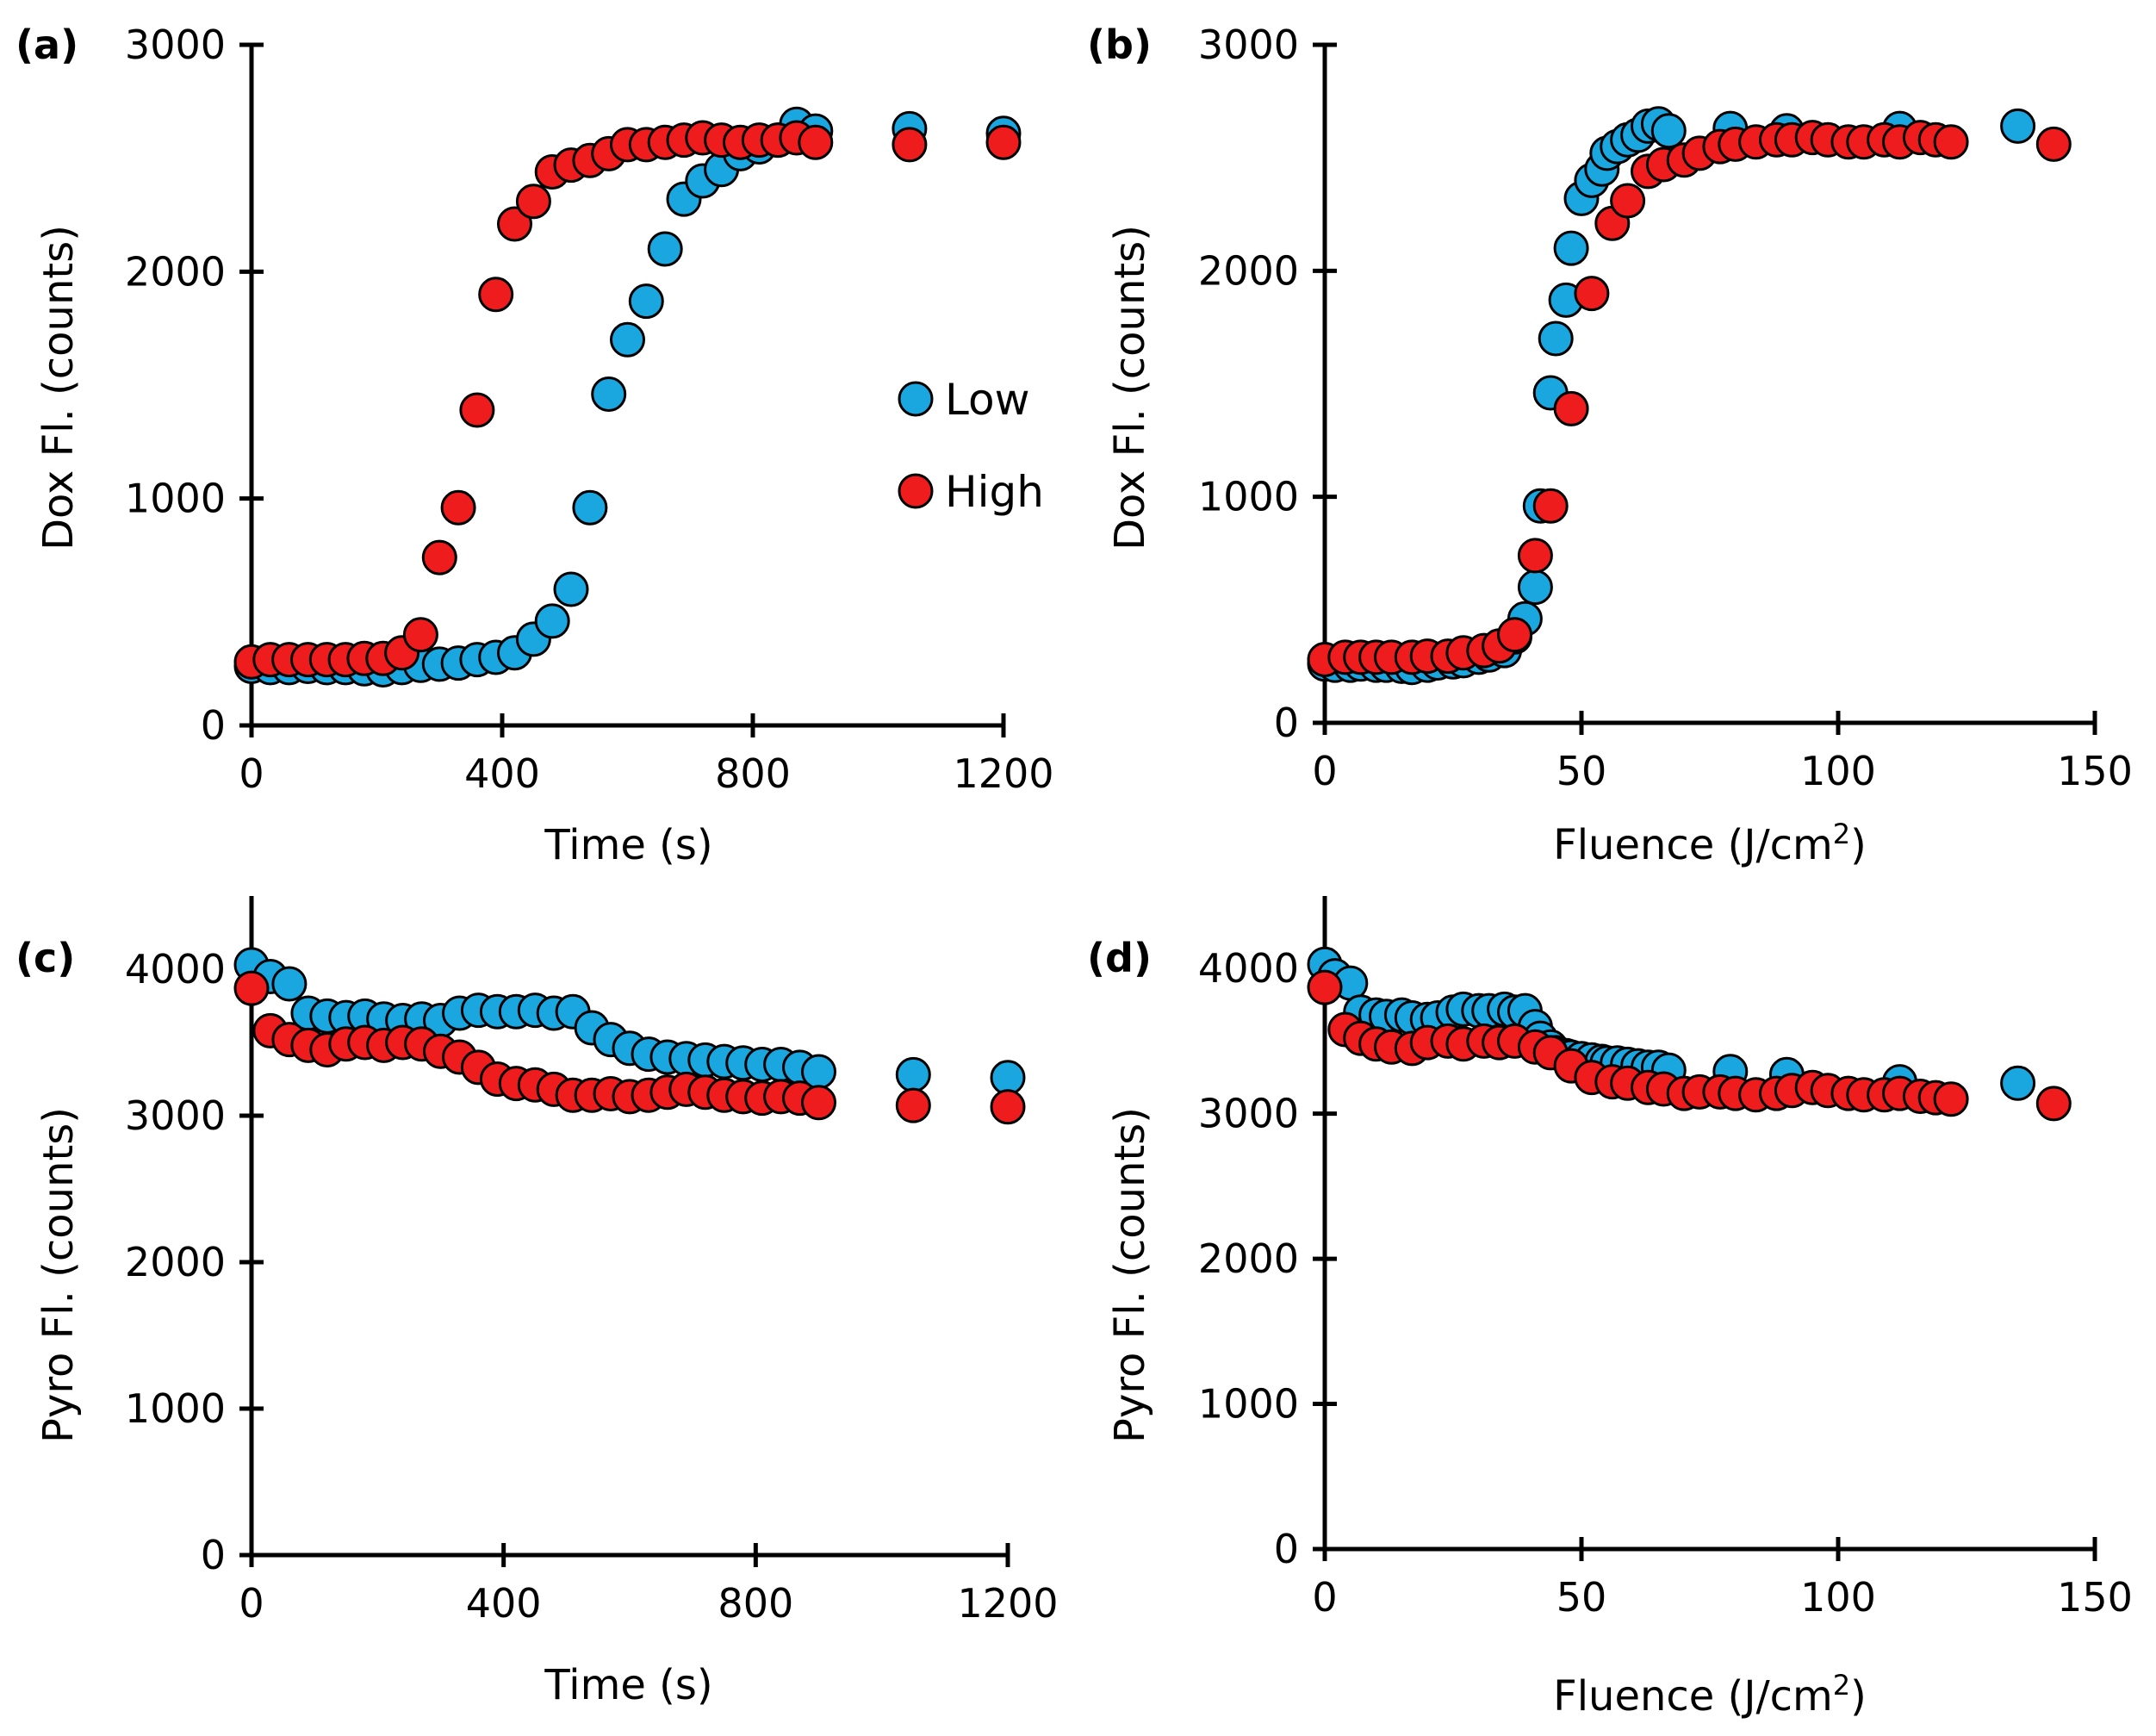  Describe the element at coordinates (59, 388) in the screenshot. I see `panel-a-ylabel: Dox Fl. (counts)` at that location.